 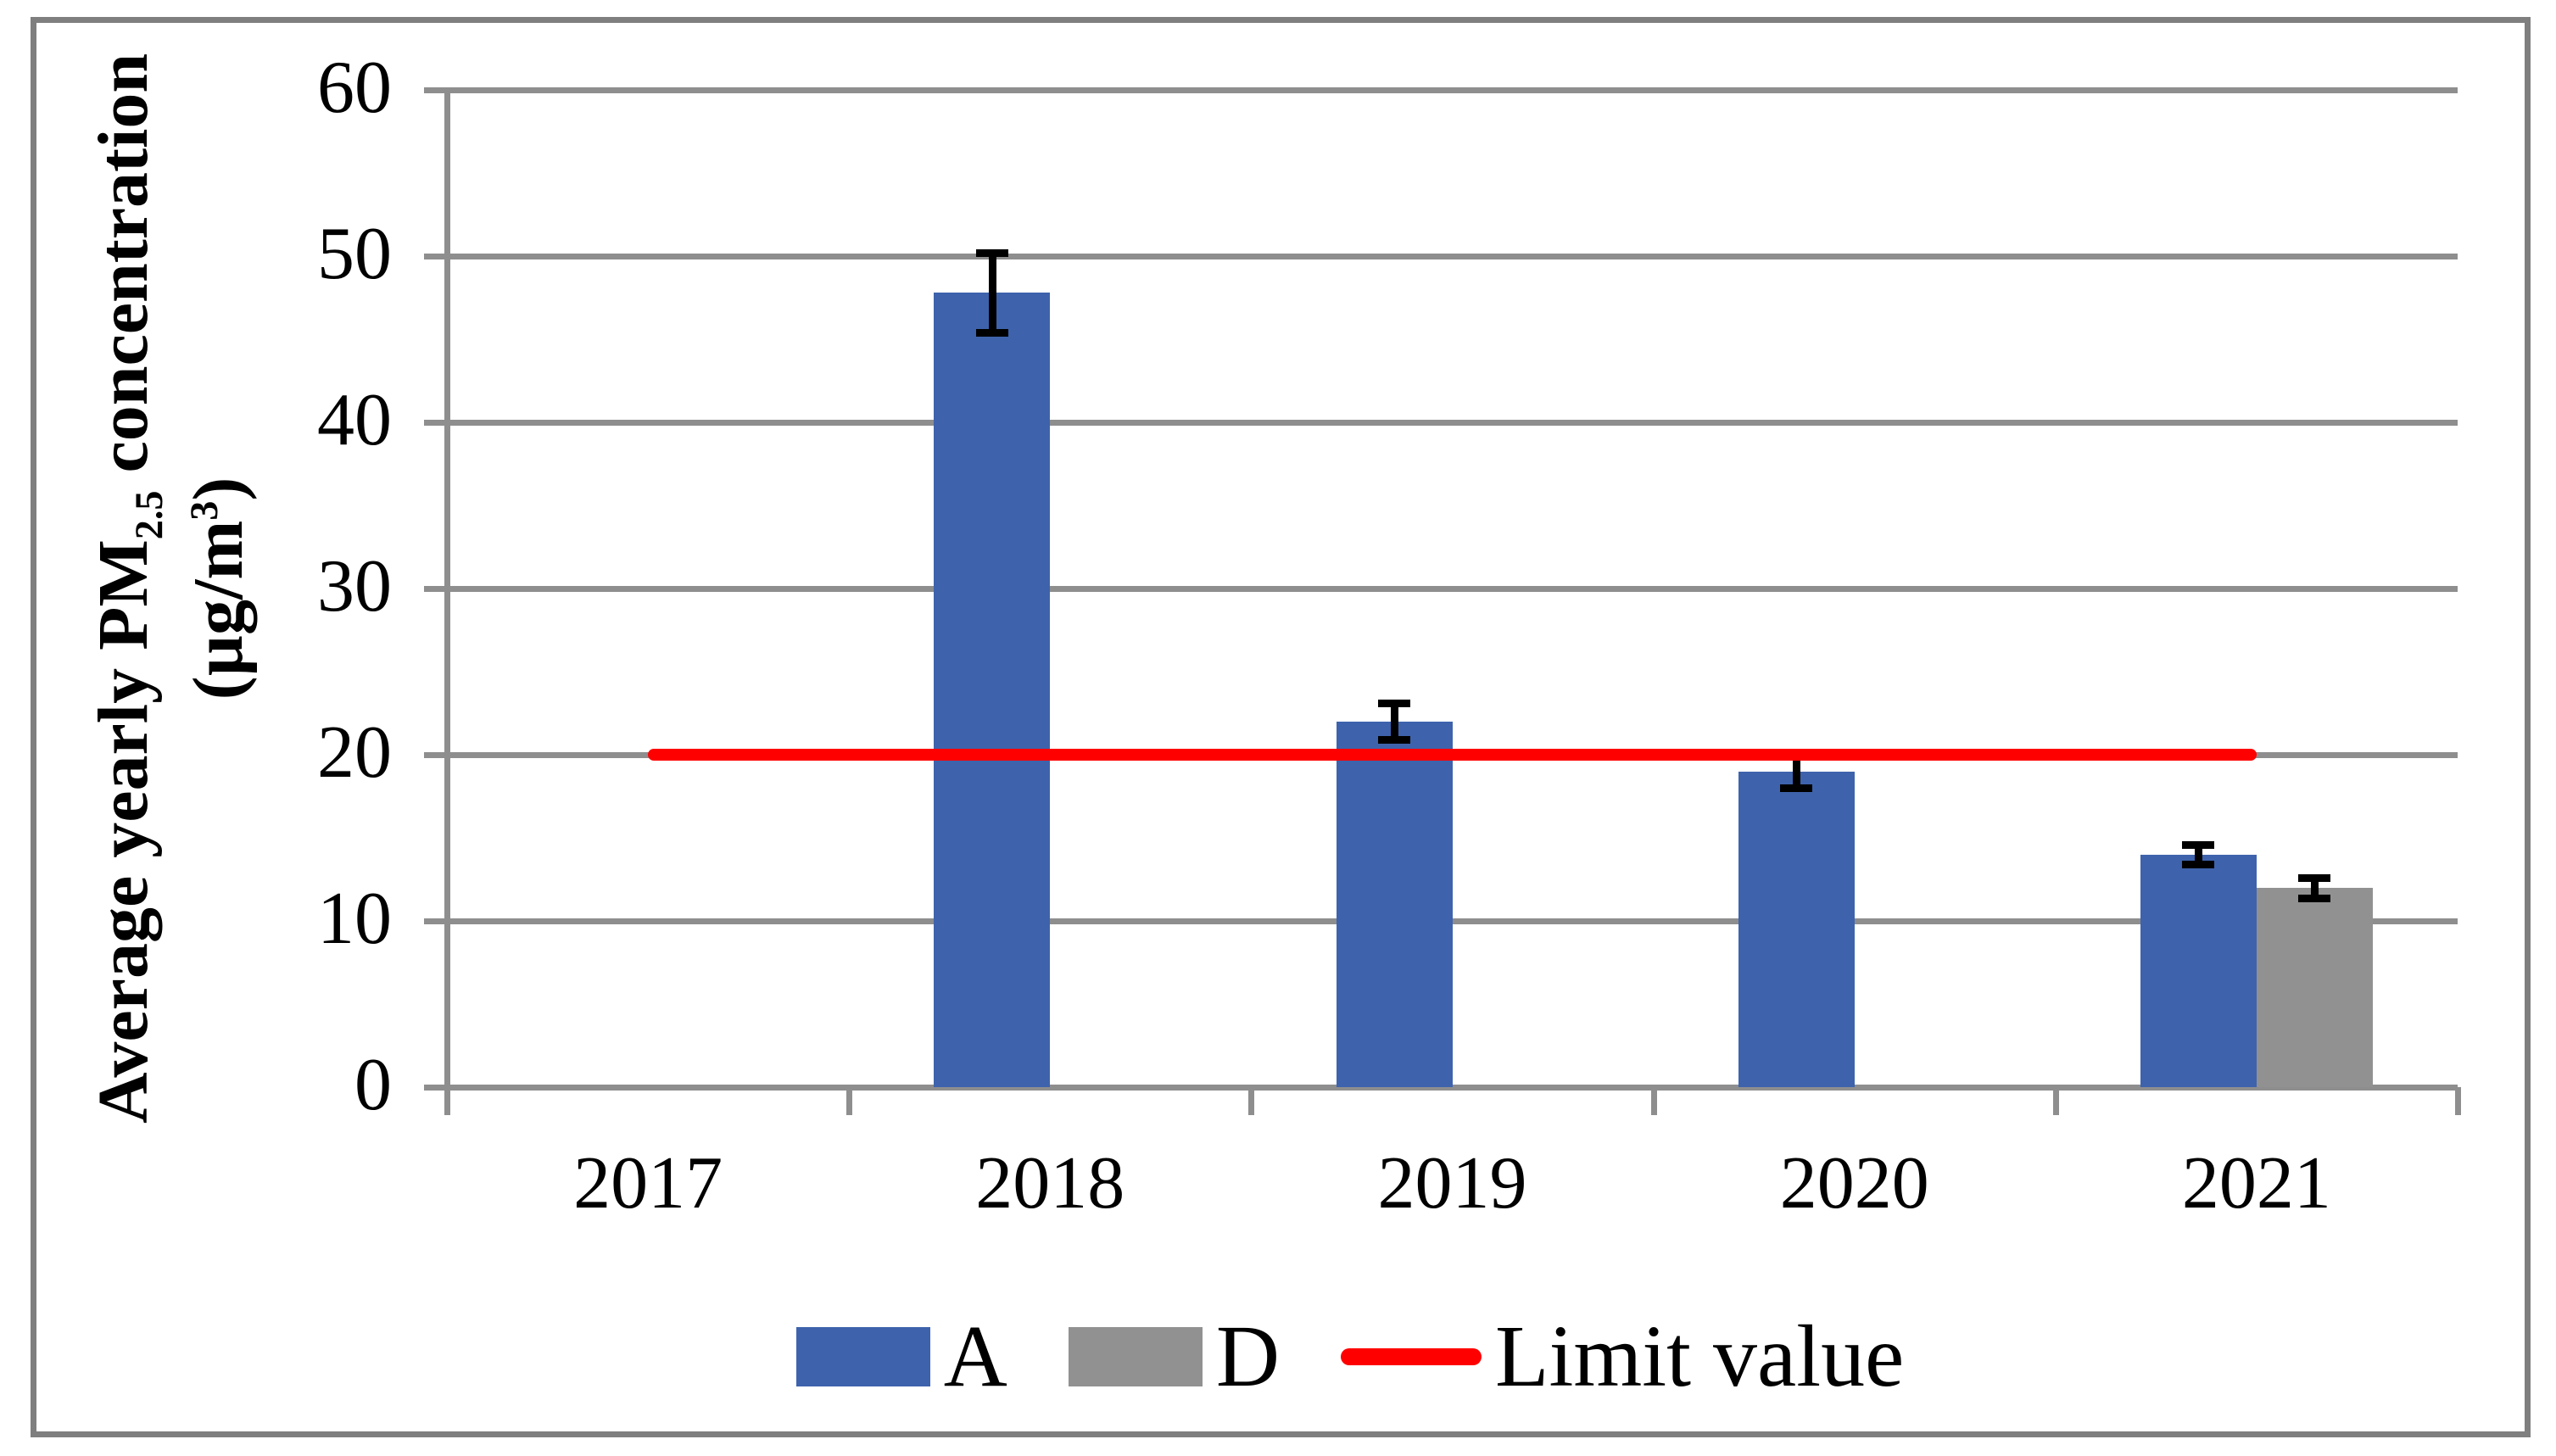 What do you see at coordinates (2198, 970) in the screenshot?
I see `bar-a-2021` at bounding box center [2198, 970].